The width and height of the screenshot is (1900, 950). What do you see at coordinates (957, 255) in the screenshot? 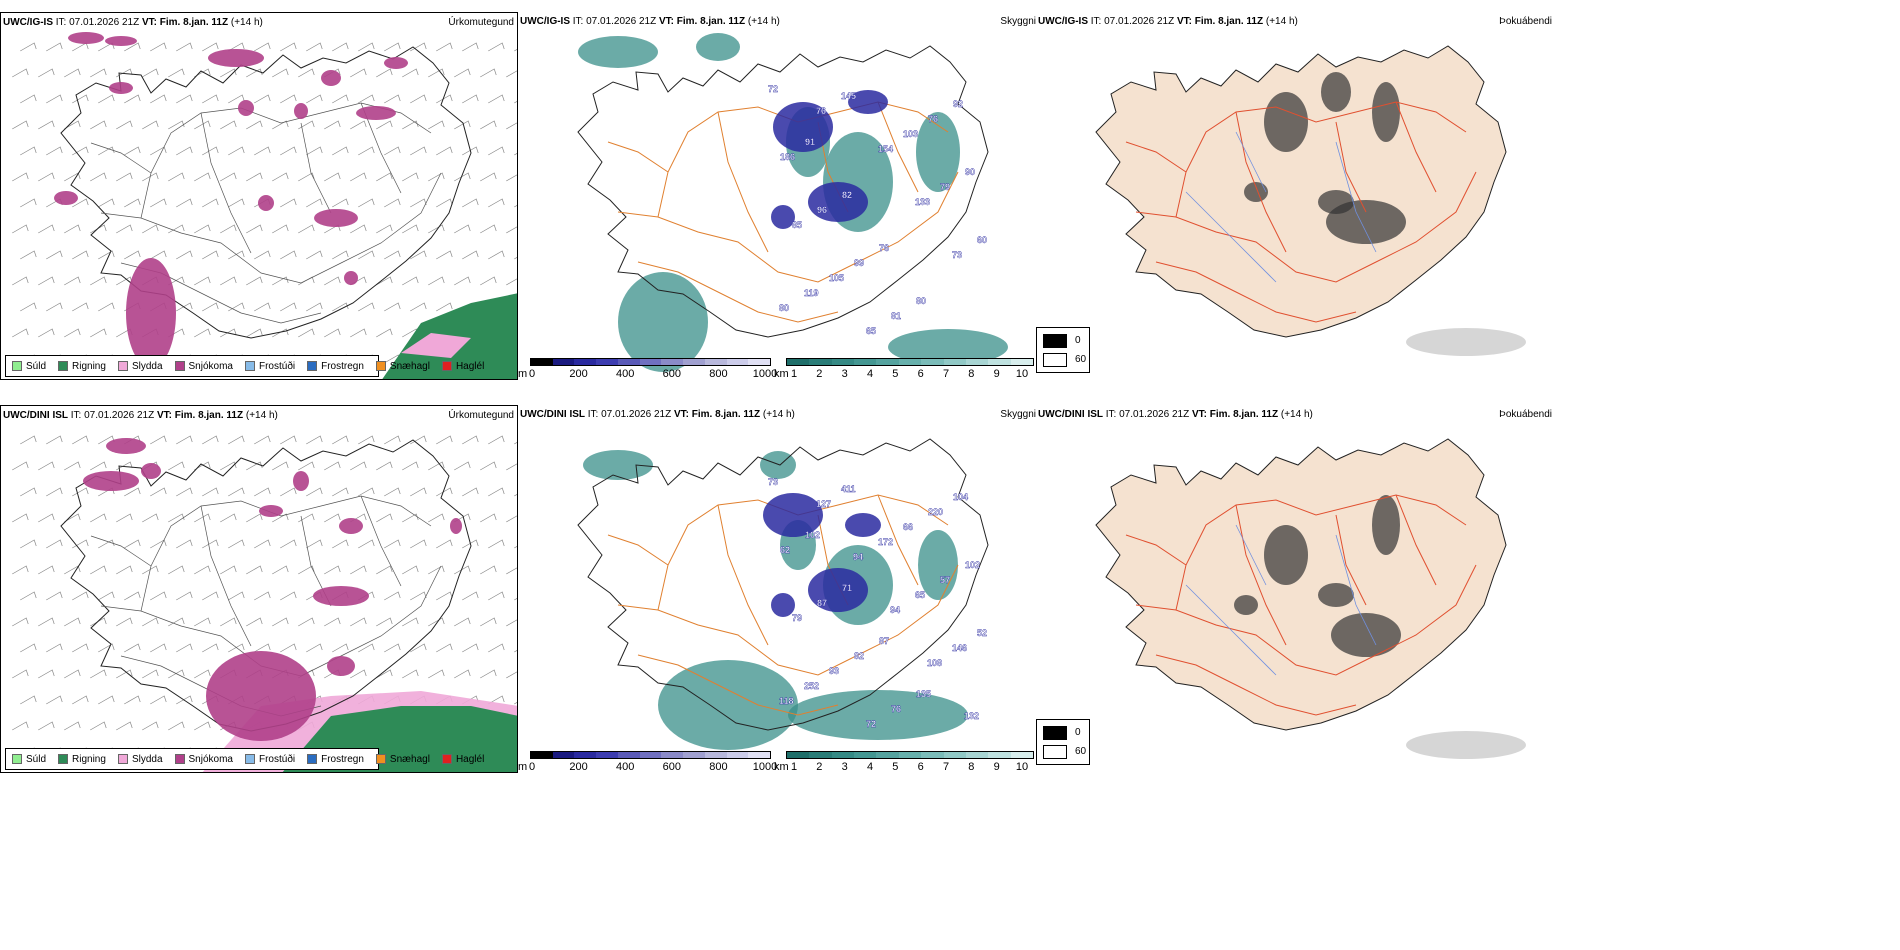
I see `ceiling-value-label: 73` at bounding box center [957, 255].